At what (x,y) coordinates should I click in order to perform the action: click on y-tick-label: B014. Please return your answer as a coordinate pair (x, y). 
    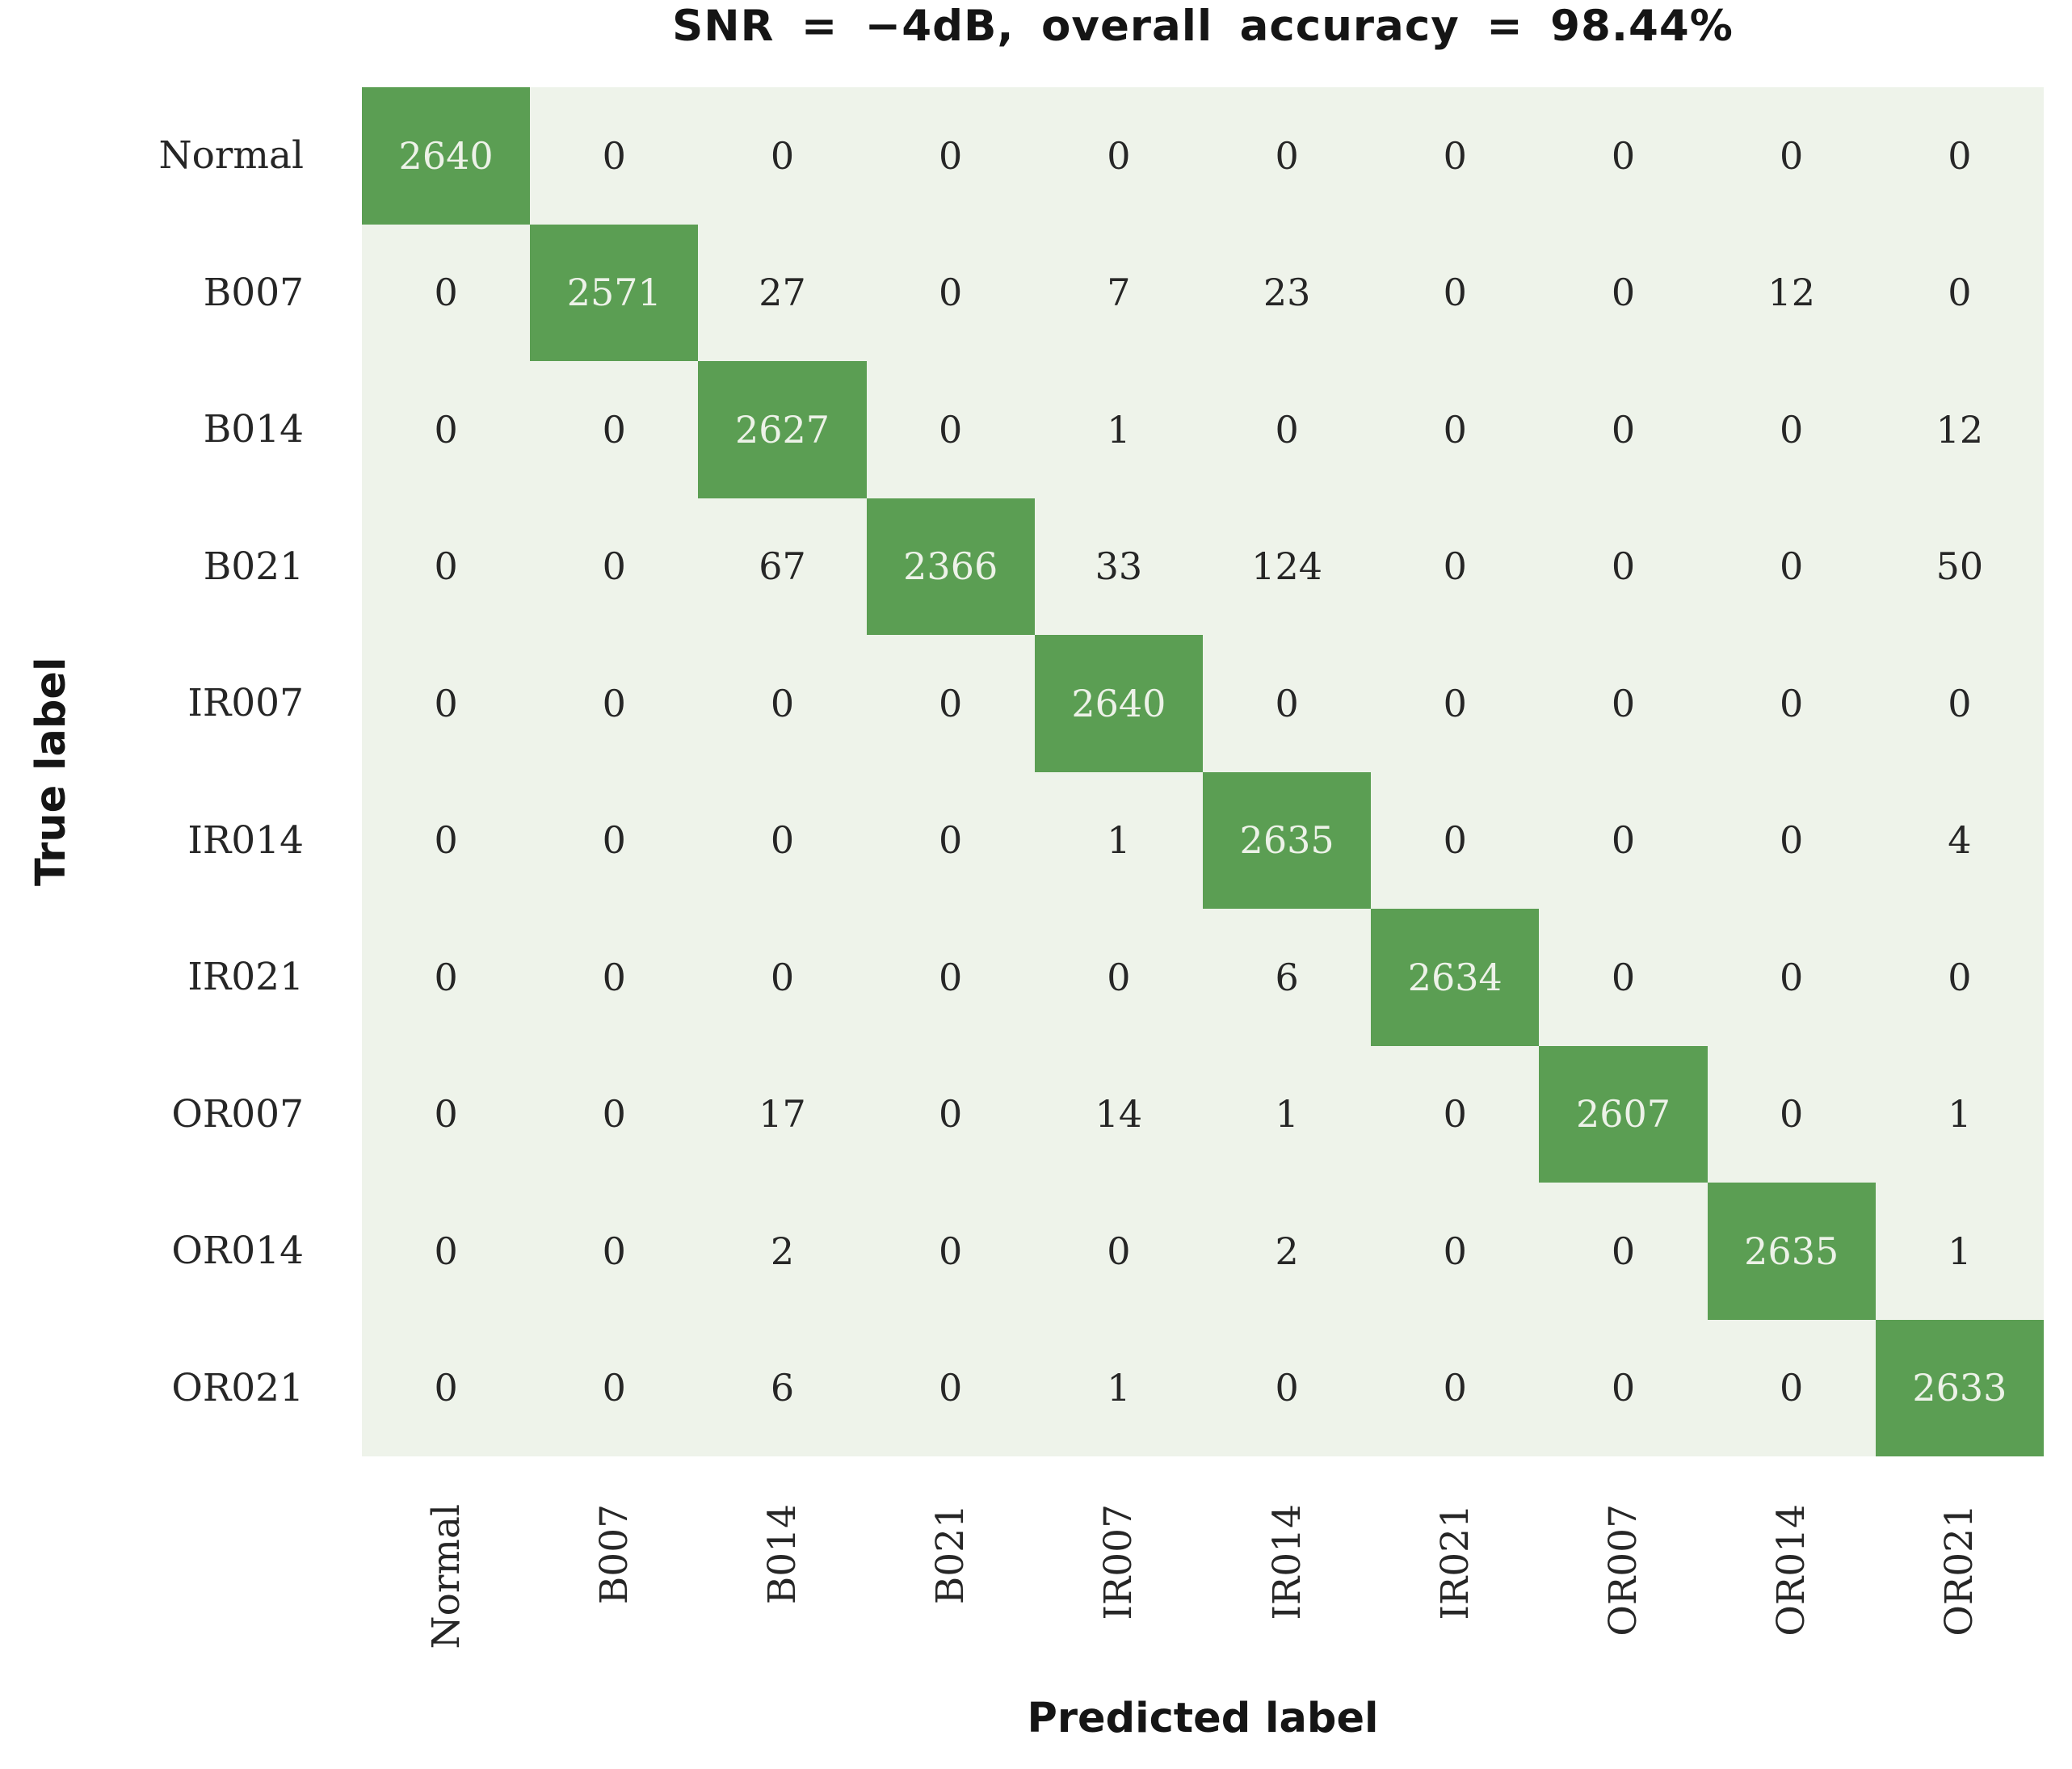
    Looking at the image, I should click on (254, 429).